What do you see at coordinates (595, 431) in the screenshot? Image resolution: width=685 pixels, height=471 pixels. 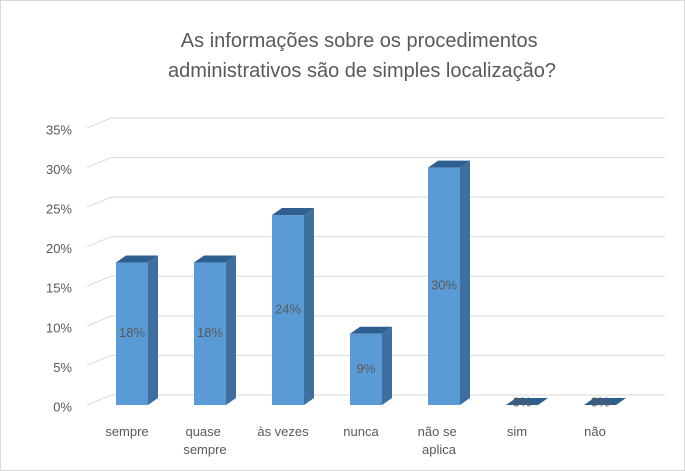 I see `x-tick-label: não` at bounding box center [595, 431].